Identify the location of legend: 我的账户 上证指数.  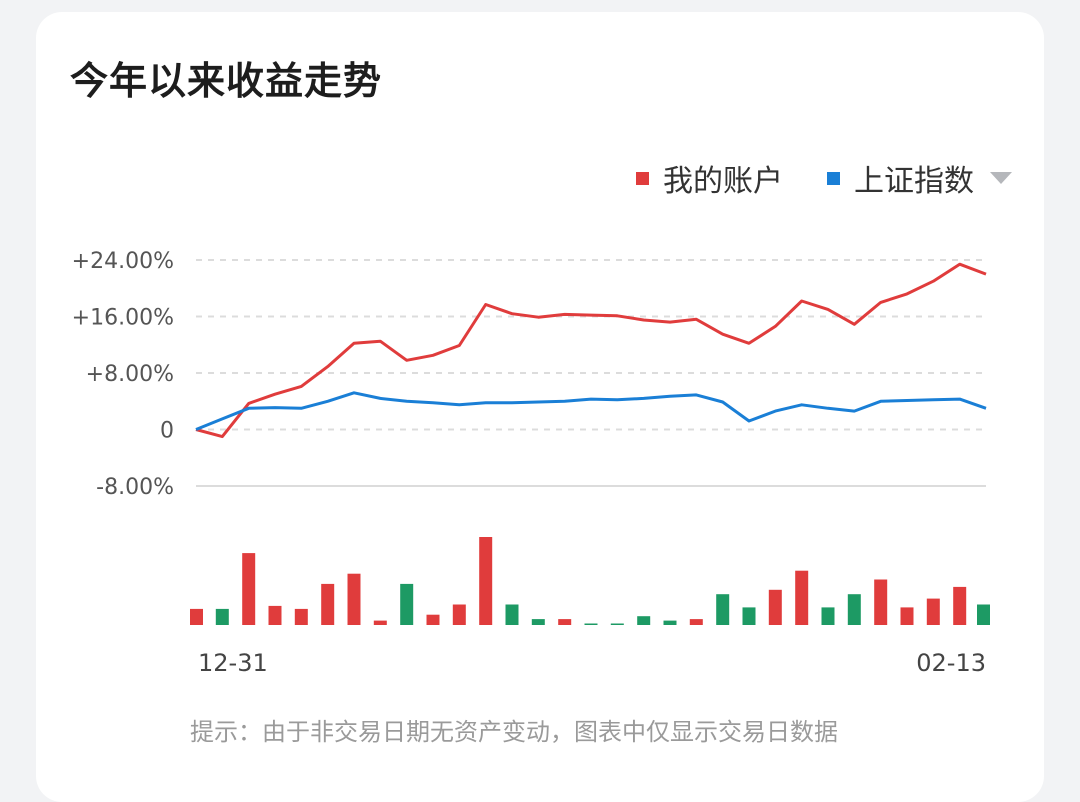
(802, 178).